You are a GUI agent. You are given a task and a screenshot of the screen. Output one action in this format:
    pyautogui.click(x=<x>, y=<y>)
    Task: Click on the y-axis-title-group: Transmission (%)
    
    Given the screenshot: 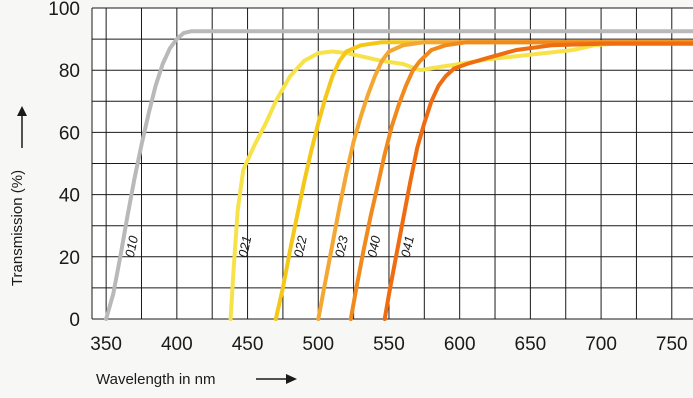 What is the action you would take?
    pyautogui.click(x=17, y=228)
    